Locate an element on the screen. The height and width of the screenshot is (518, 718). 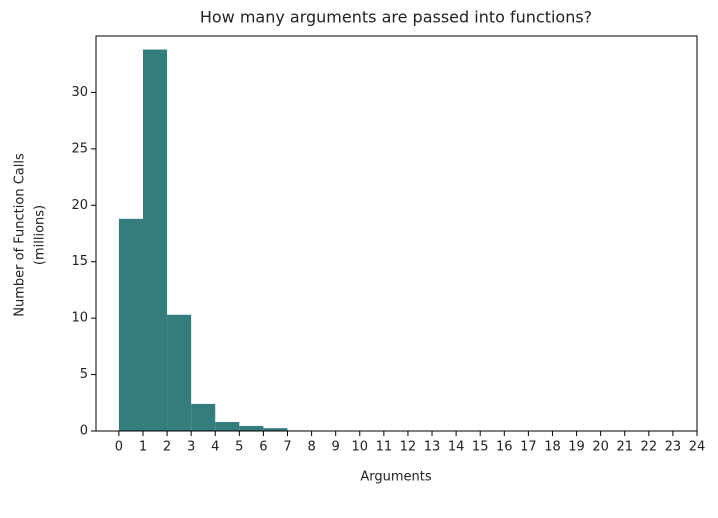
x-tick-label: 15 is located at coordinates (480, 447).